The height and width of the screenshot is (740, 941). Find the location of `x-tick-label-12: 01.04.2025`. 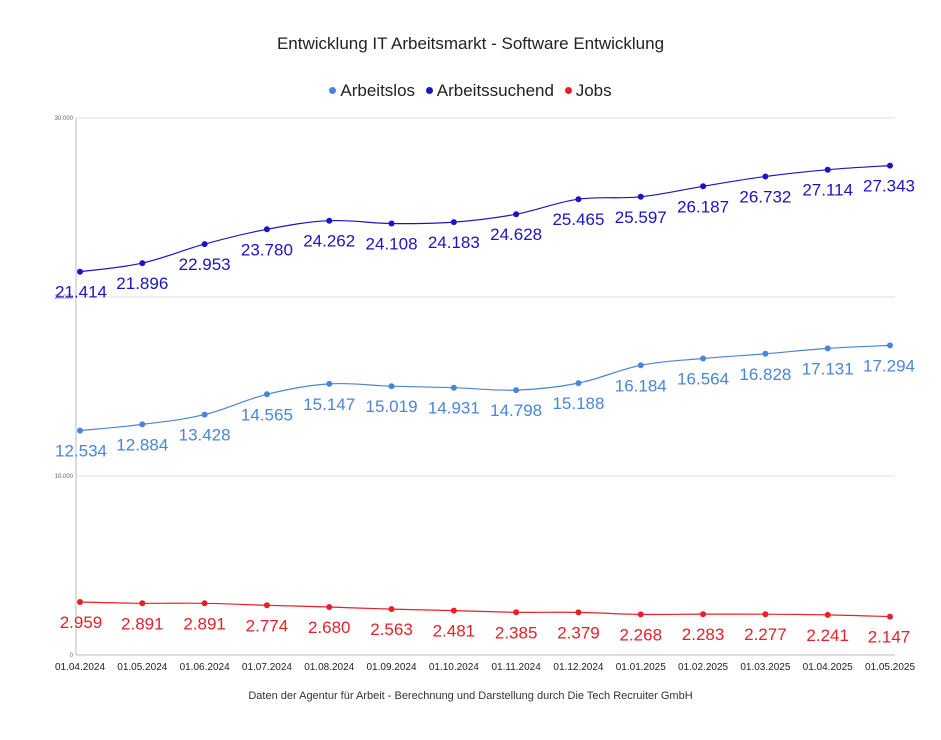

x-tick-label-12: 01.04.2025 is located at coordinates (828, 667).